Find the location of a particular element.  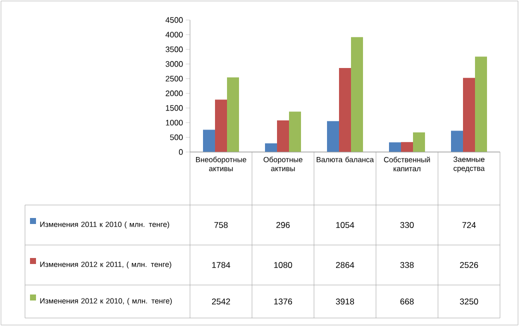

data-label: 2526 is located at coordinates (469, 265).